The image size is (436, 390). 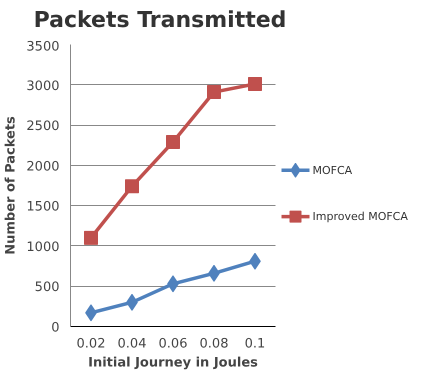 I want to click on y-tick-label: 2500, so click(x=43, y=126).